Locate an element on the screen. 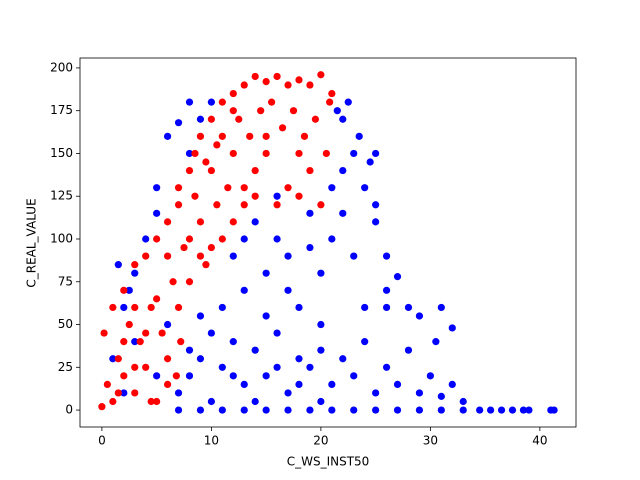 The width and height of the screenshot is (640, 480). y-tick-label: 0 is located at coordinates (69, 410).